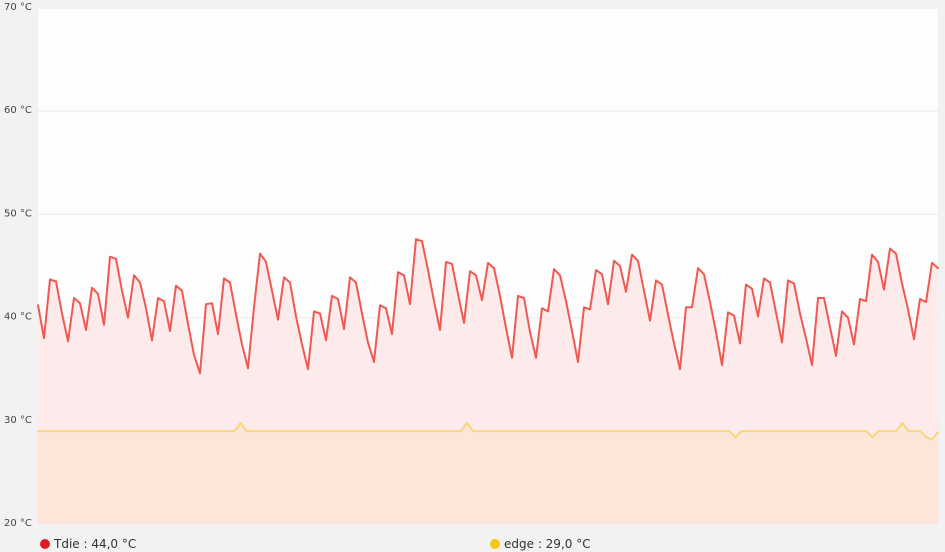 The height and width of the screenshot is (552, 945). I want to click on y-tick-label-60: 60 °C, so click(18, 110).